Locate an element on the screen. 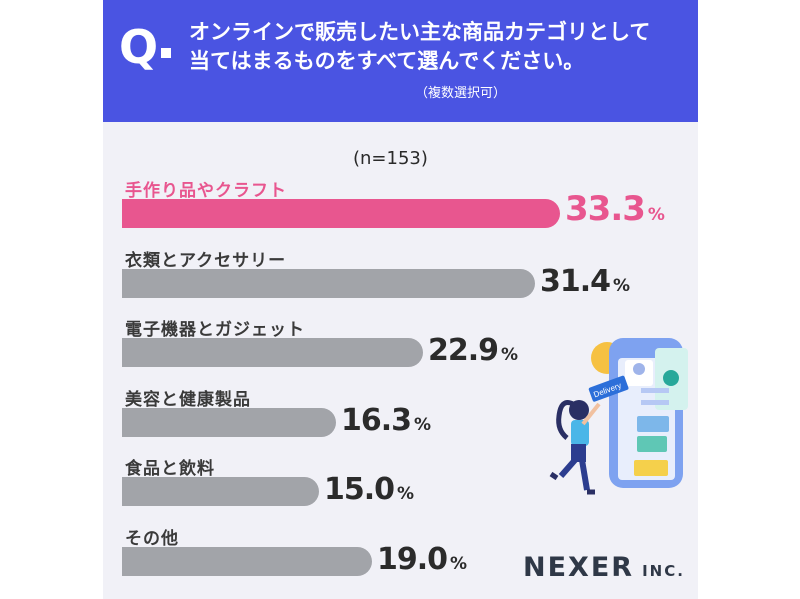 The image size is (800, 599). value-label: 19.0% is located at coordinates (422, 559).